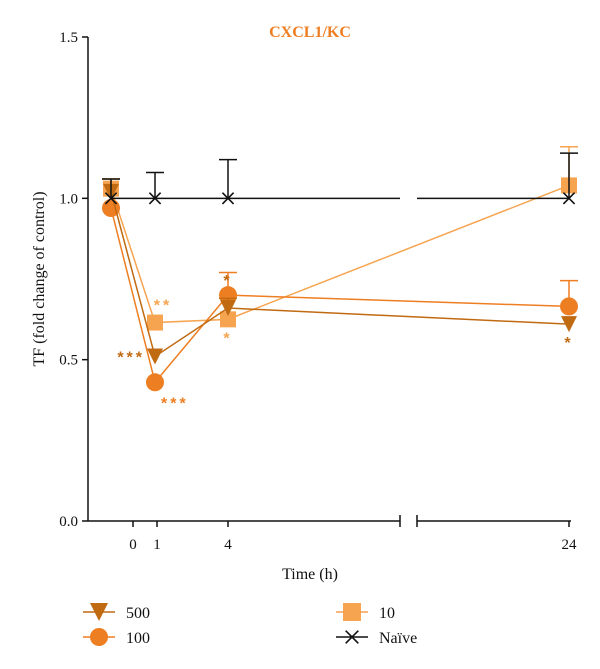 Image resolution: width=600 pixels, height=669 pixels. What do you see at coordinates (365, 612) in the screenshot?
I see `legend-item-10: 10` at bounding box center [365, 612].